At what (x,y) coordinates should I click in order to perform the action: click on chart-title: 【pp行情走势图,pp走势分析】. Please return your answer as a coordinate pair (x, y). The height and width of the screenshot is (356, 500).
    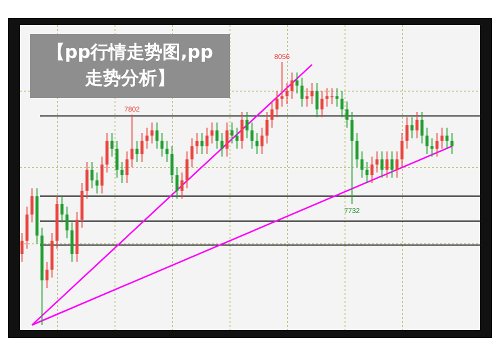
    Looking at the image, I should click on (130, 66).